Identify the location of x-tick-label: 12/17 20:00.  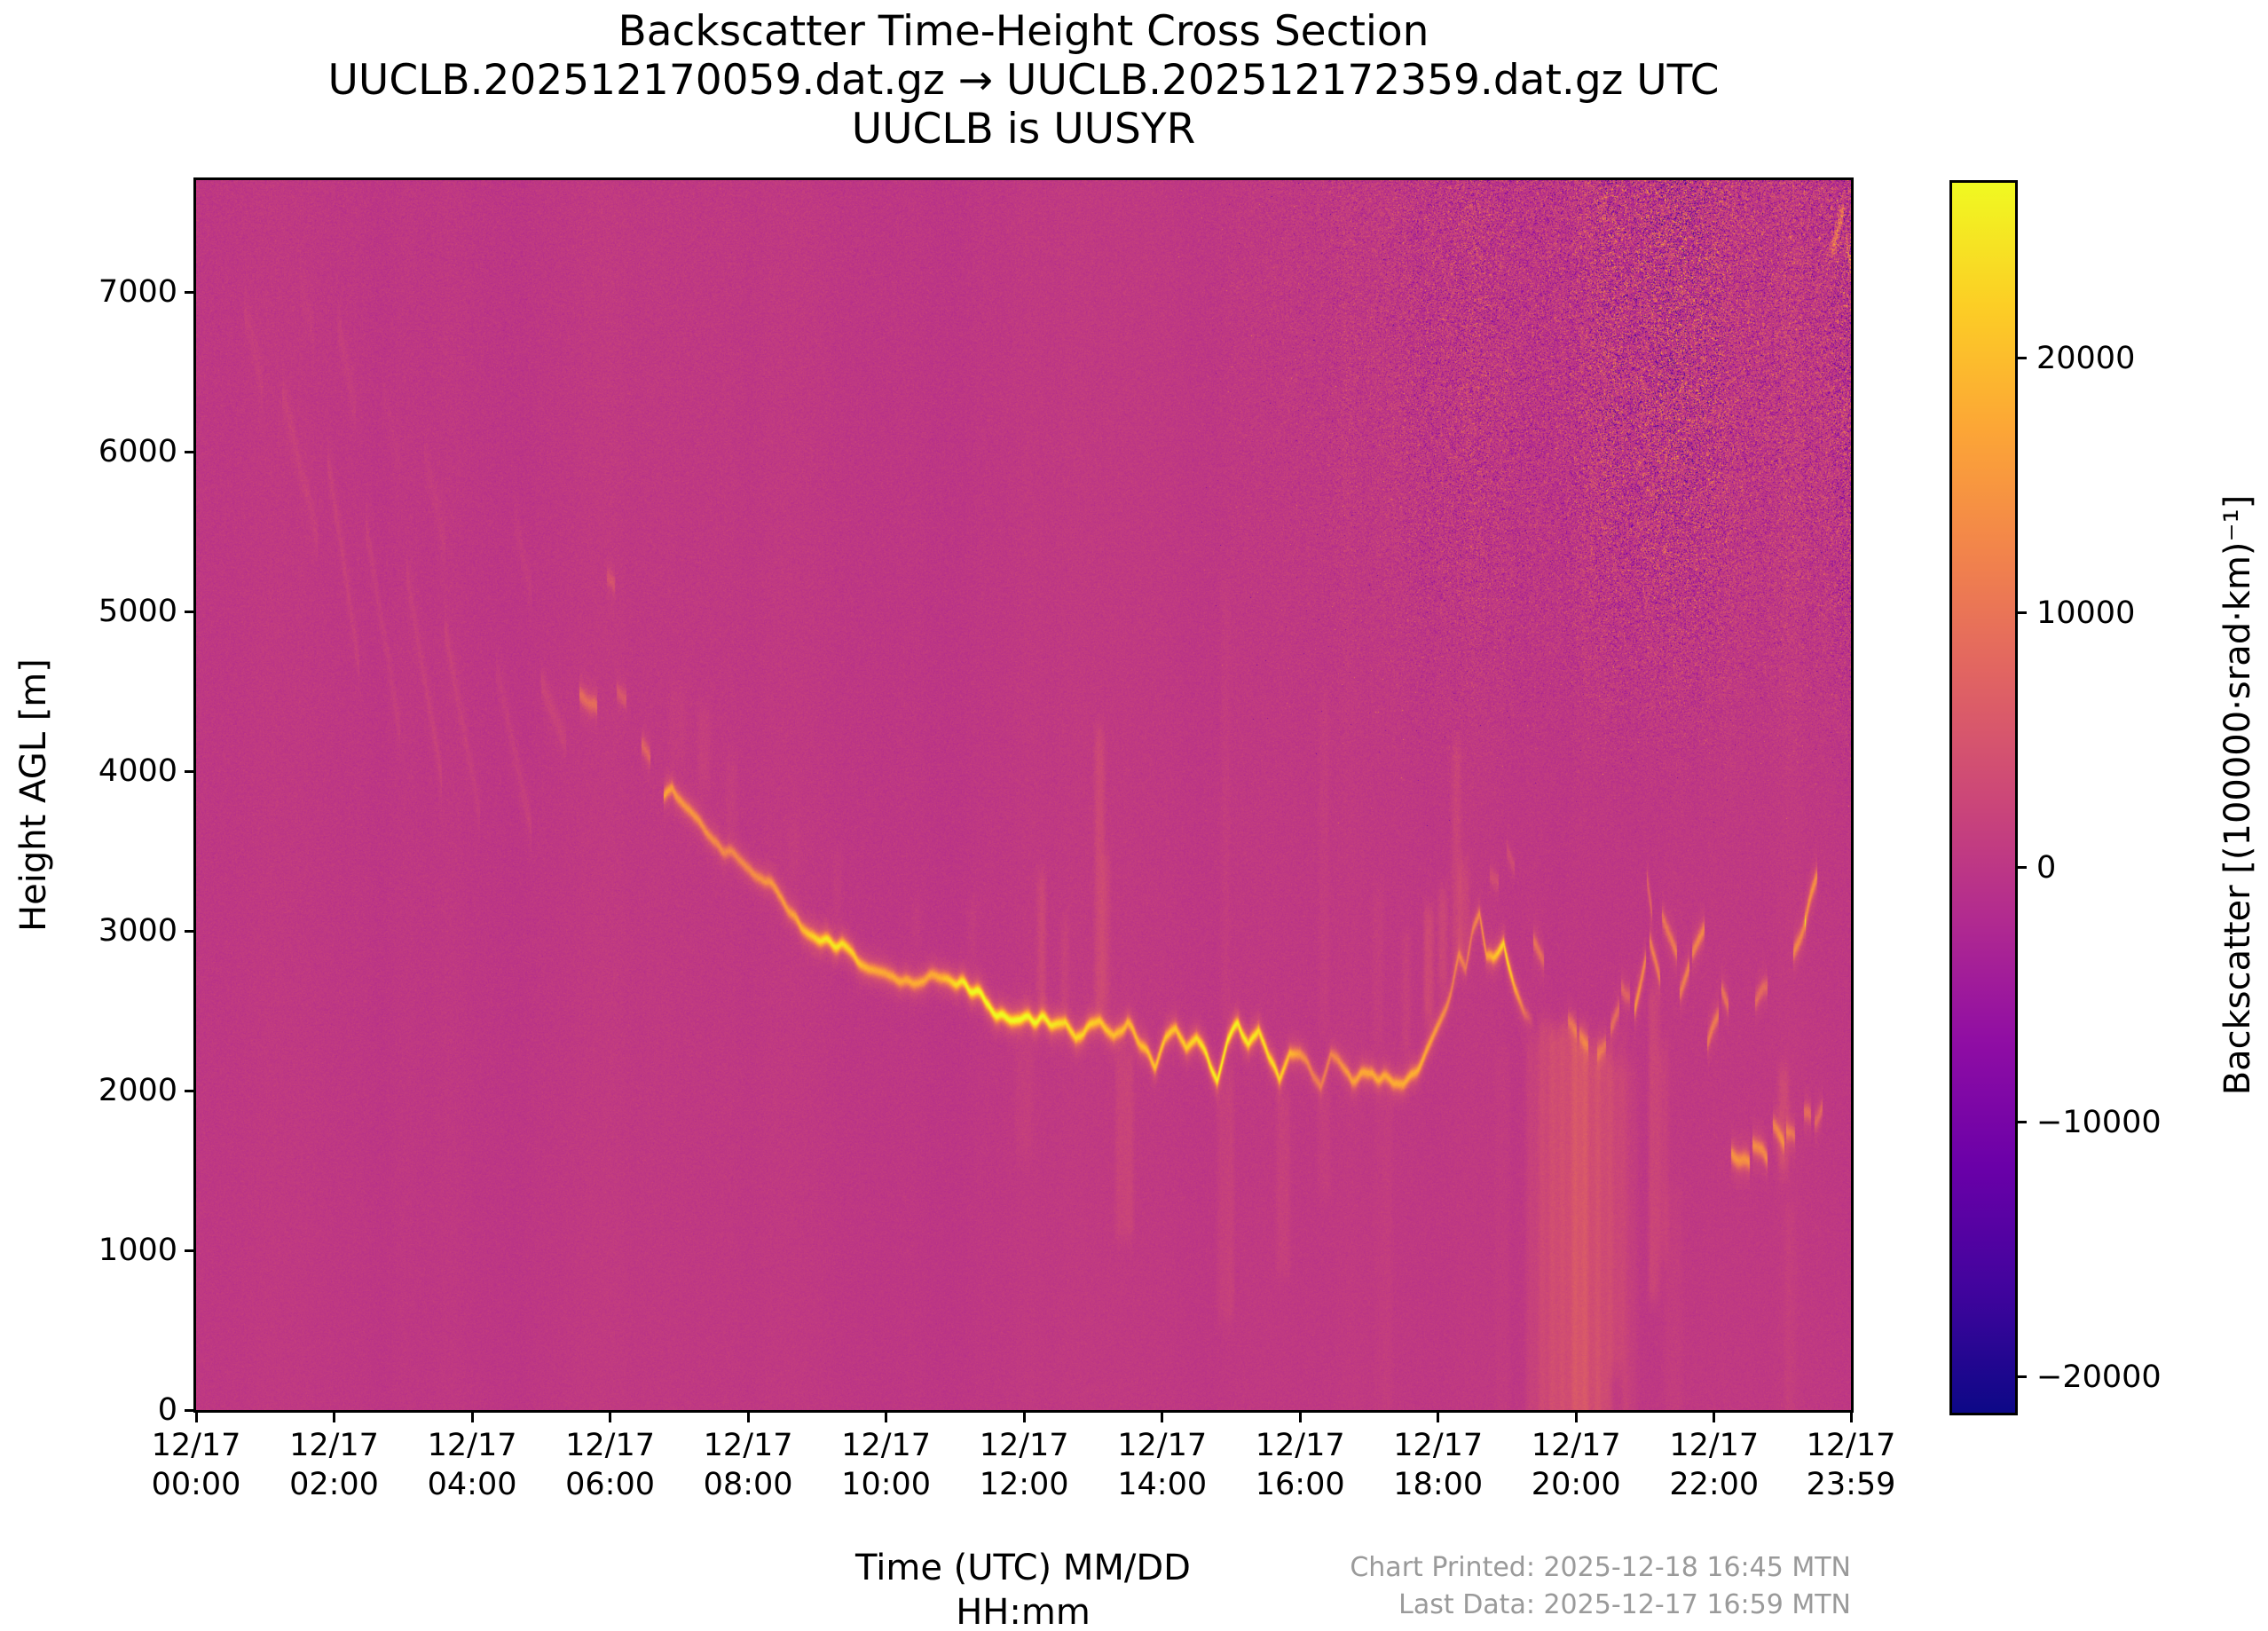
(1576, 1465).